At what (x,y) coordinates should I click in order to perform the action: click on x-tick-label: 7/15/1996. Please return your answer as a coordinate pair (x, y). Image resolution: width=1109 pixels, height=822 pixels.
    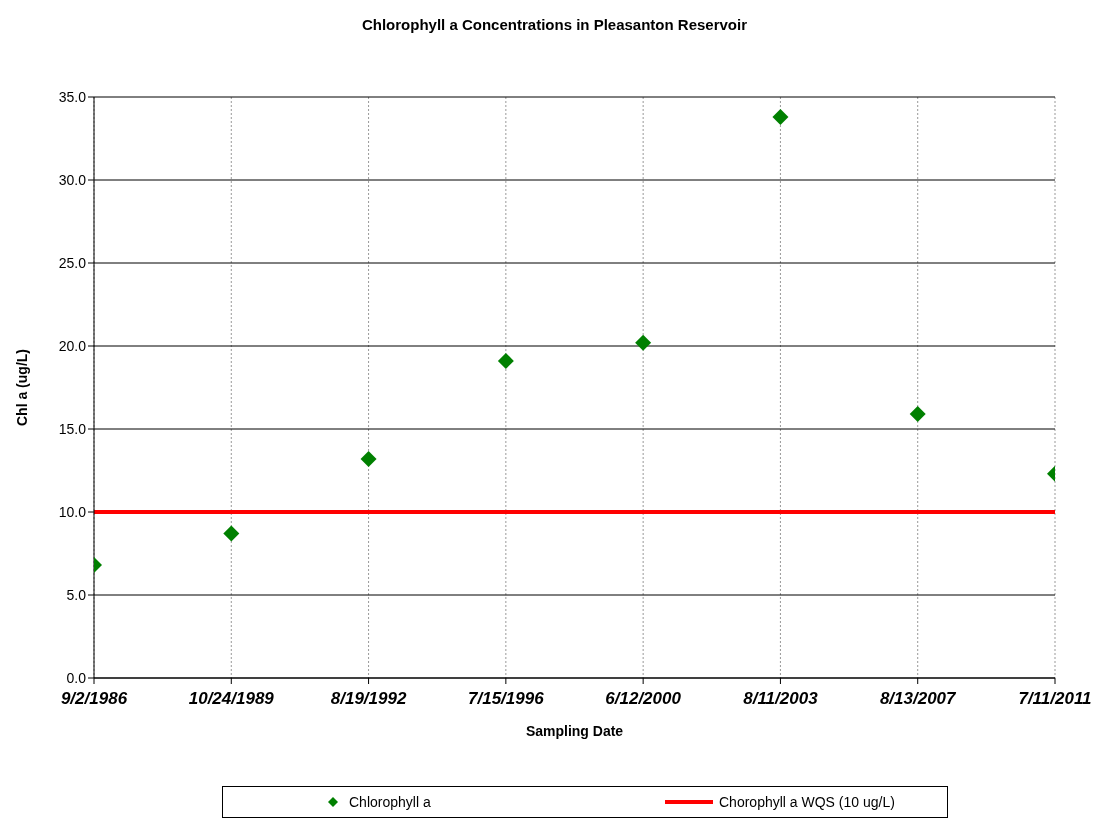
    Looking at the image, I should click on (506, 699).